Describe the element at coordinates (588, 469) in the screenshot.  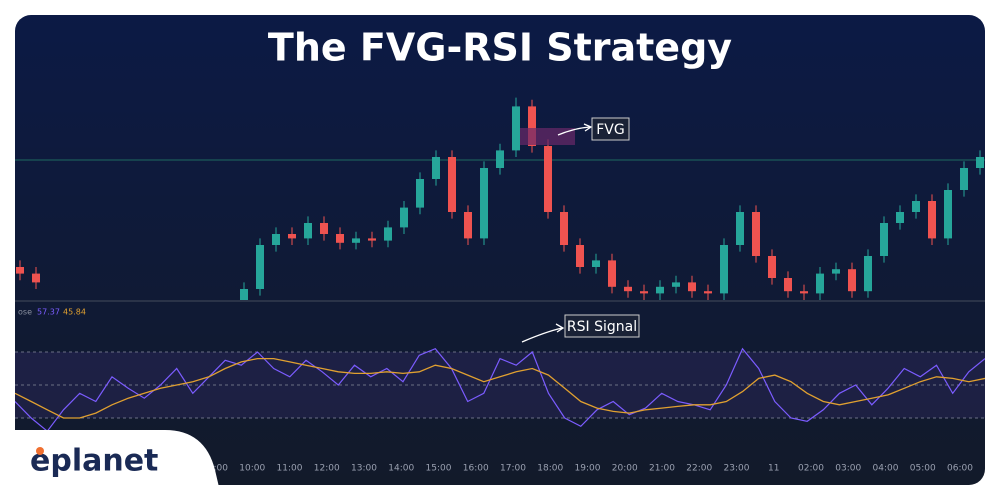
I see `x-tick-label: 19:00` at that location.